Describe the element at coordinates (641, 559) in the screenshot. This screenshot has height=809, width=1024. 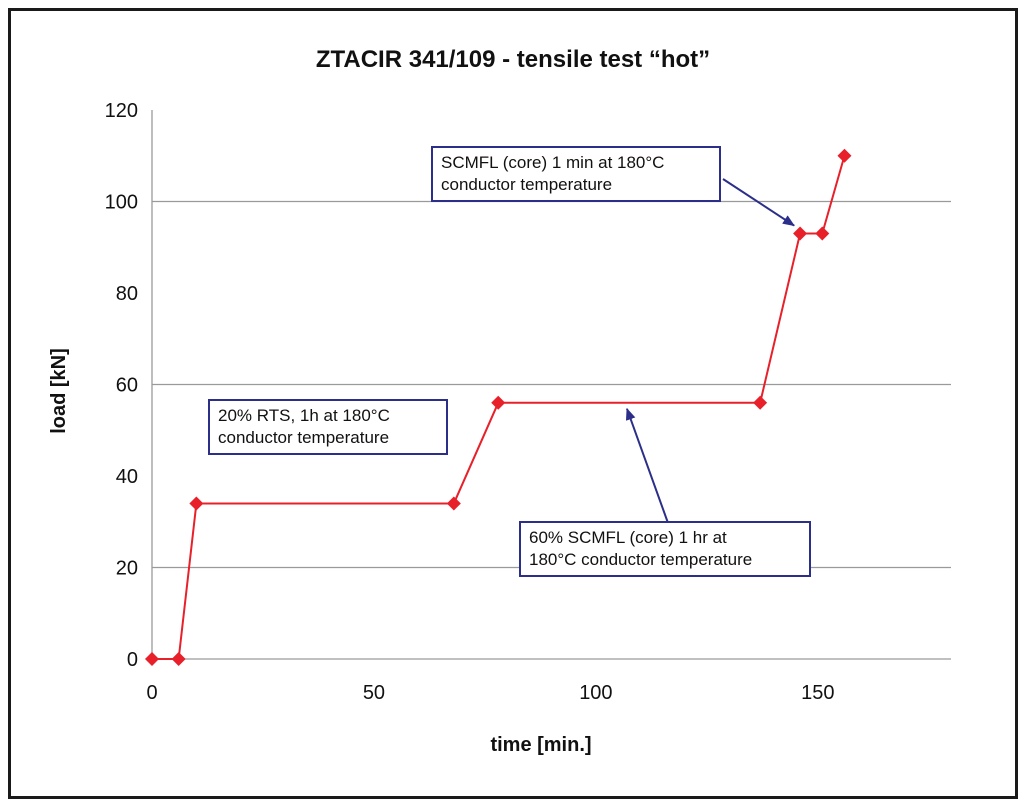
I see `annotation-line: 180°C conductor temperature` at that location.